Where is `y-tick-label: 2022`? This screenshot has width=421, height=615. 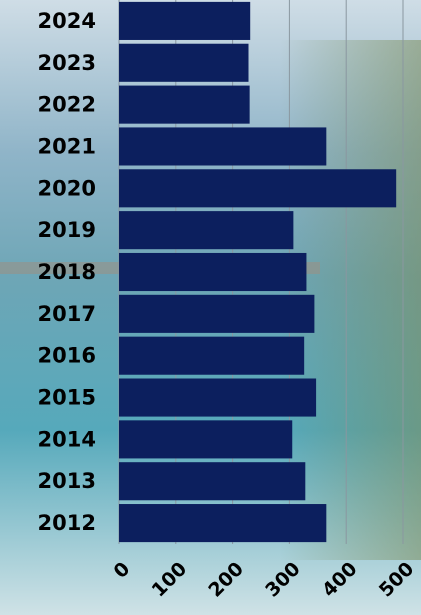
y-tick-label: 2022 is located at coordinates (67, 105).